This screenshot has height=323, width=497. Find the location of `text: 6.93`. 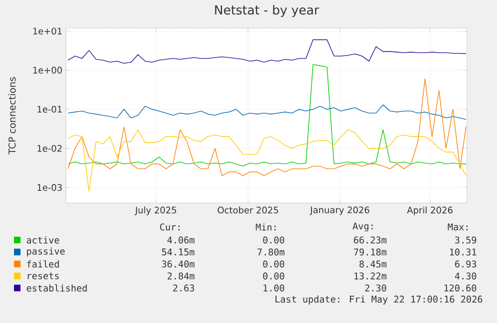

text: 6.93 is located at coordinates (465, 264).